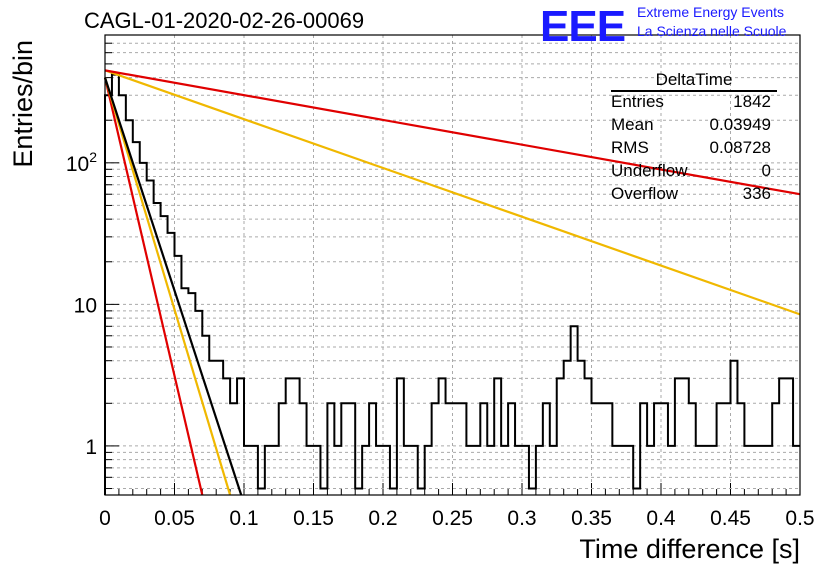 The height and width of the screenshot is (572, 836). Describe the element at coordinates (382, 518) in the screenshot. I see `x-tick-label: 0.2` at that location.